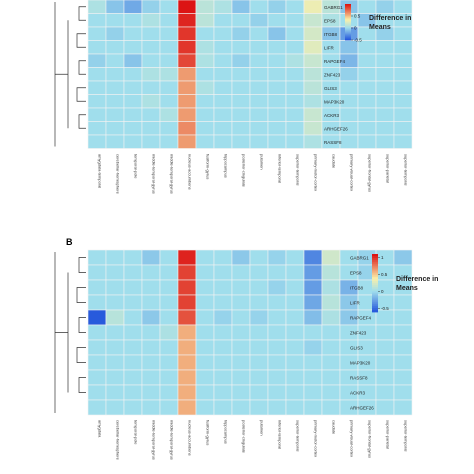  I want to click on column-label: amygdala-temporal, so click(100, 171).